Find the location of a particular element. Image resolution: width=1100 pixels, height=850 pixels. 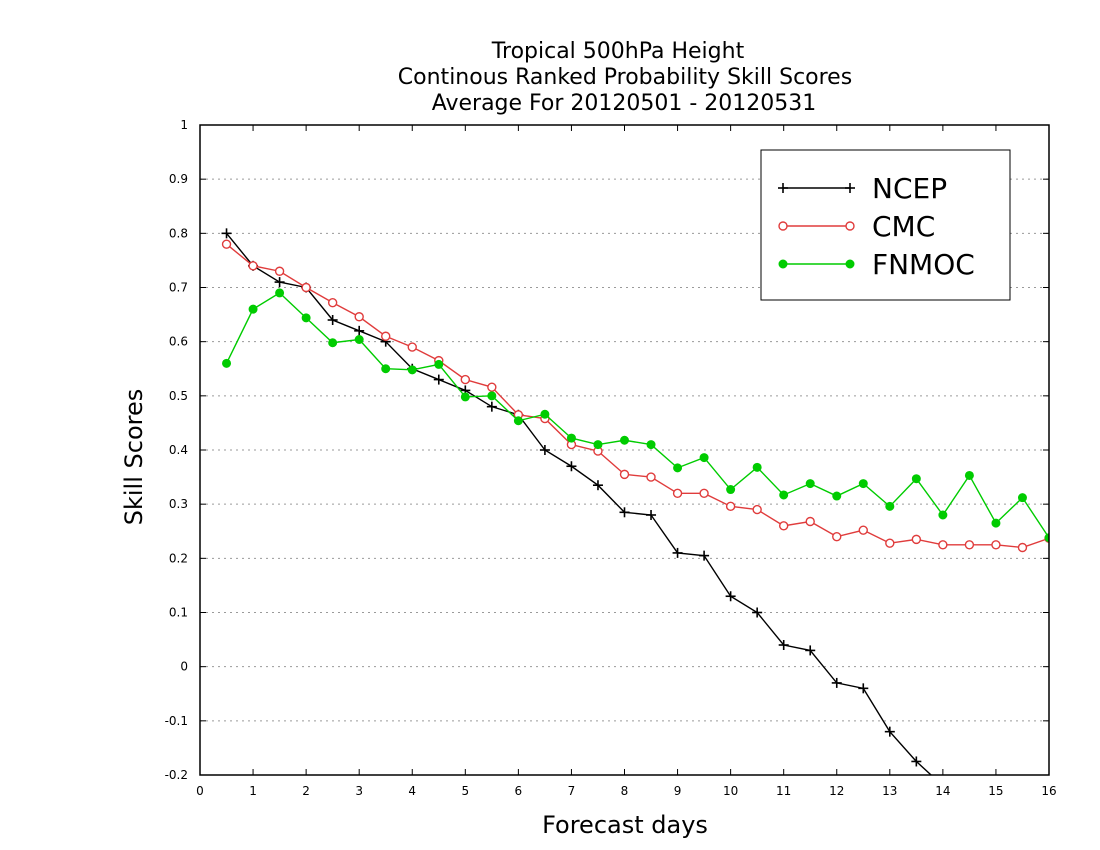

legend: NCEP CMC FNMOC is located at coordinates (885, 225).